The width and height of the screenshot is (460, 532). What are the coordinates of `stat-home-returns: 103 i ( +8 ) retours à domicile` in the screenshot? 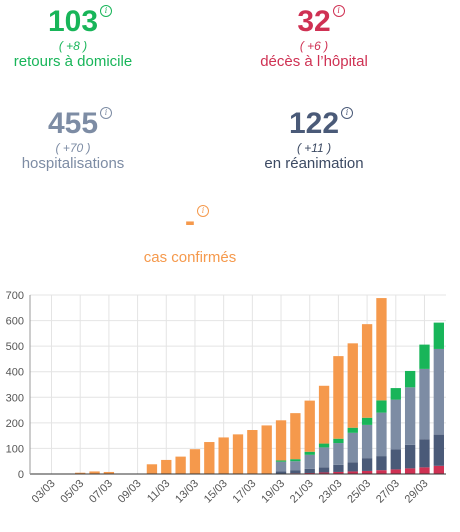 It's located at (73, 38).